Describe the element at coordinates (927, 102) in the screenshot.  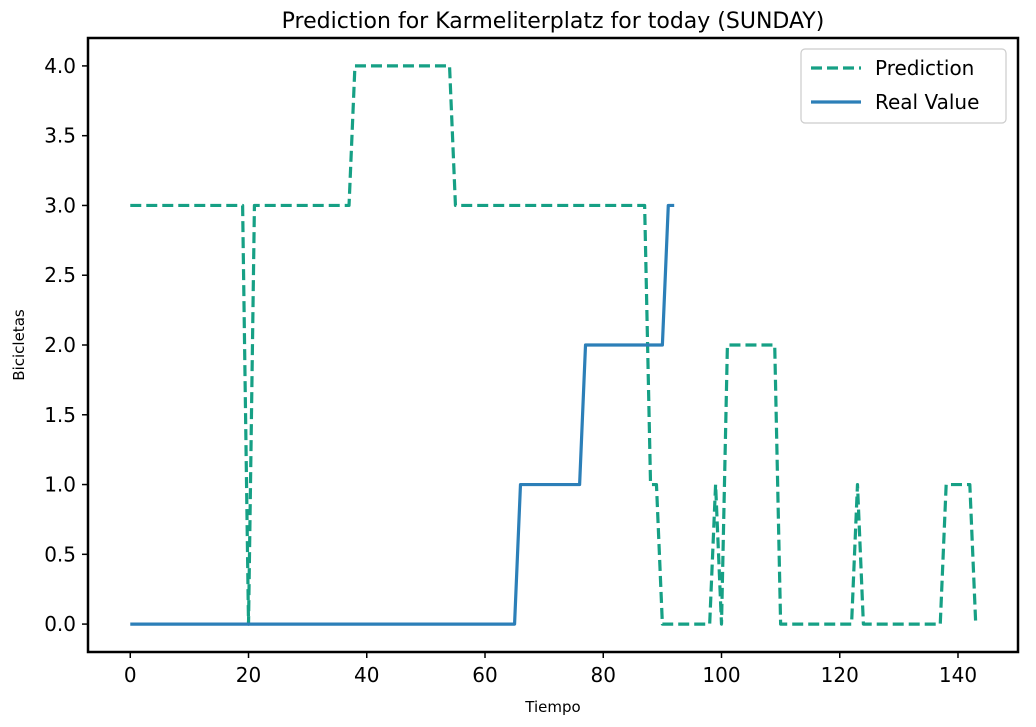
I see `legend-label-real-value: Real Value` at that location.